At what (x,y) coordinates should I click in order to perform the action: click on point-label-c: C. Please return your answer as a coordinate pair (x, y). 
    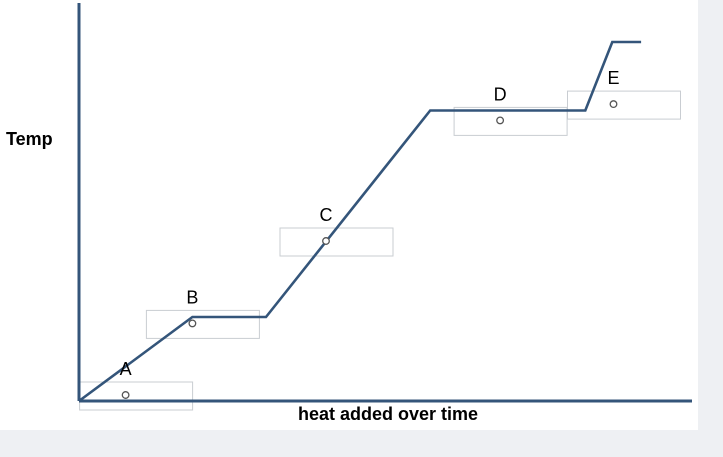
    Looking at the image, I should click on (326, 215).